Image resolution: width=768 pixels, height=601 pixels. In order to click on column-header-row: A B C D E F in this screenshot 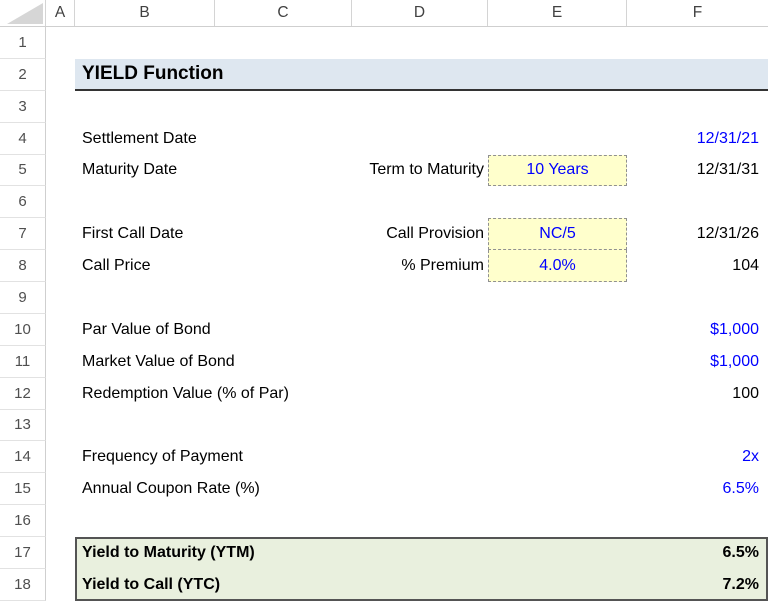, I will do `click(384, 13)`.